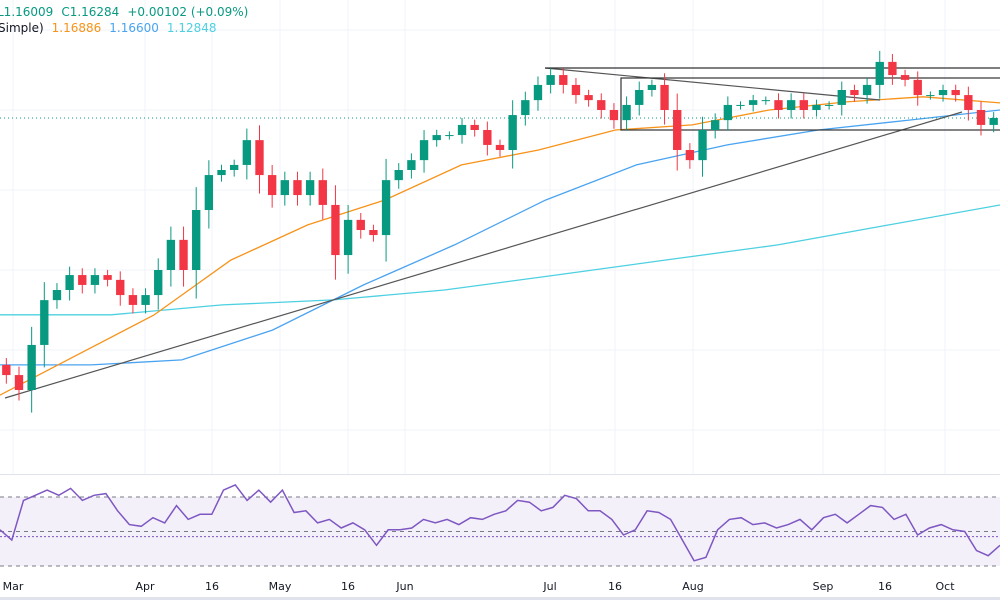 This screenshot has width=1000, height=600. I want to click on x-tick-label: May, so click(280, 586).